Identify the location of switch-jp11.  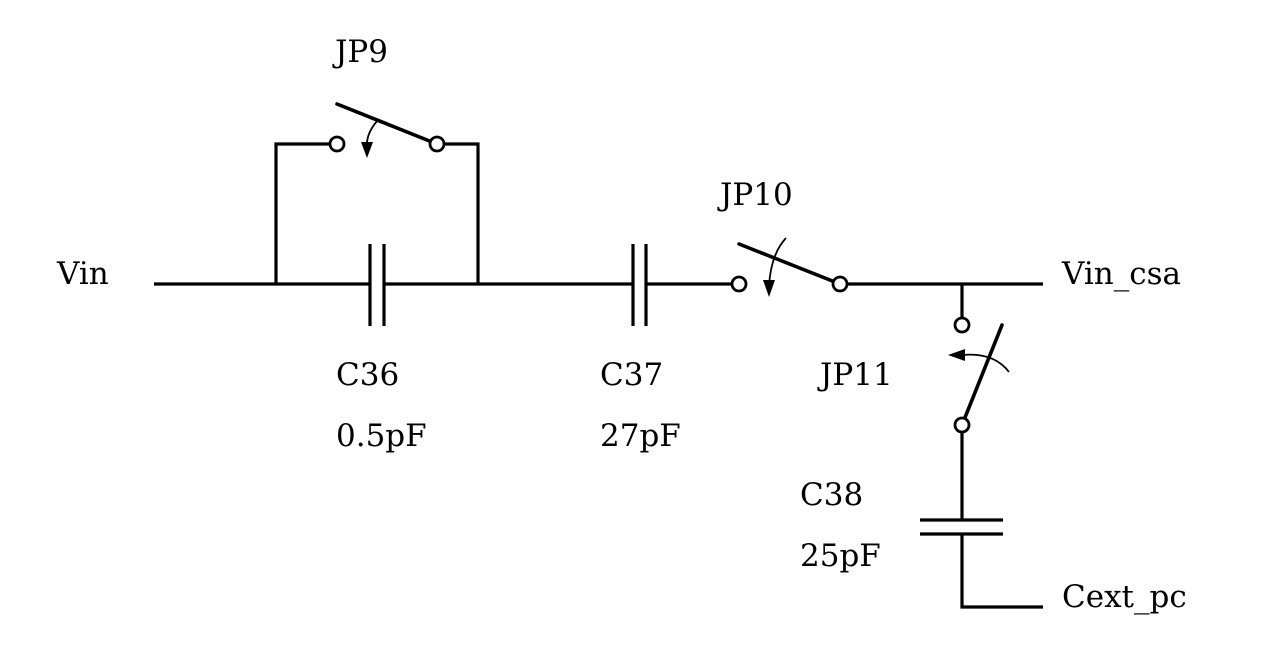
(979, 375).